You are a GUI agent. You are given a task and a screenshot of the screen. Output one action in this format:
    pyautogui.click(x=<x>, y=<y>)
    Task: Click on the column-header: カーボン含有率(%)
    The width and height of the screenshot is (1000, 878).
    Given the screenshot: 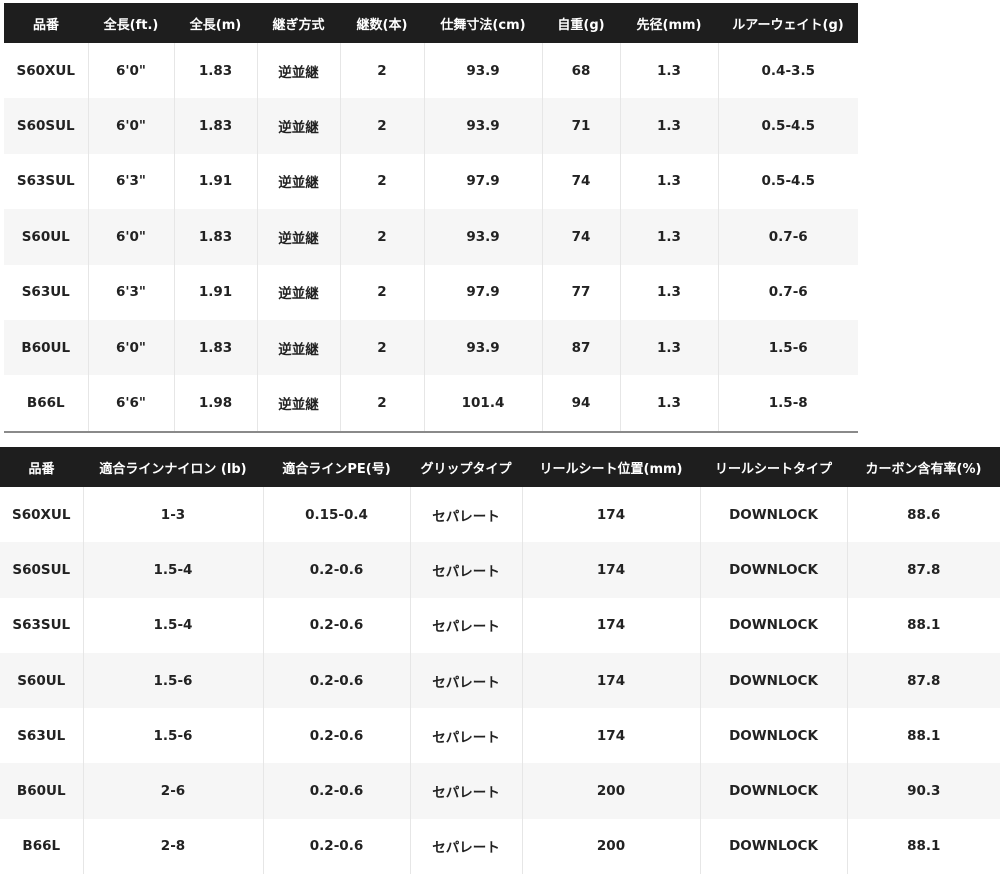 What is the action you would take?
    pyautogui.click(x=923, y=467)
    